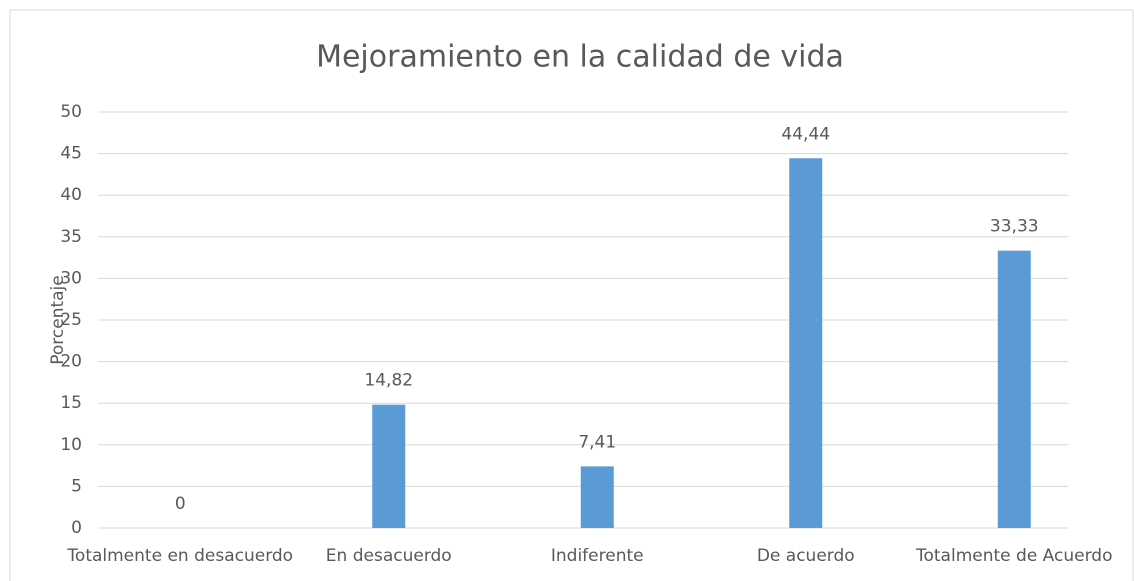 The image size is (1134, 581). I want to click on y-tick-label: 20, so click(71, 362).